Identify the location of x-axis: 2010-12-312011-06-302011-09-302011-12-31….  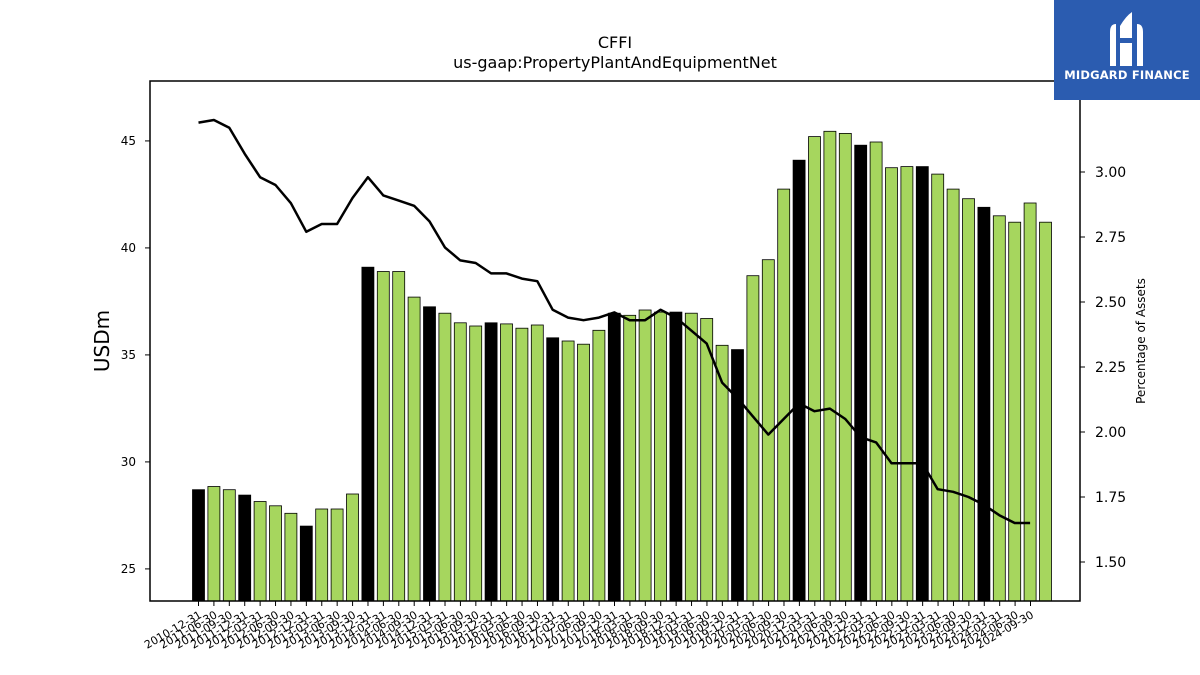
(589, 626).